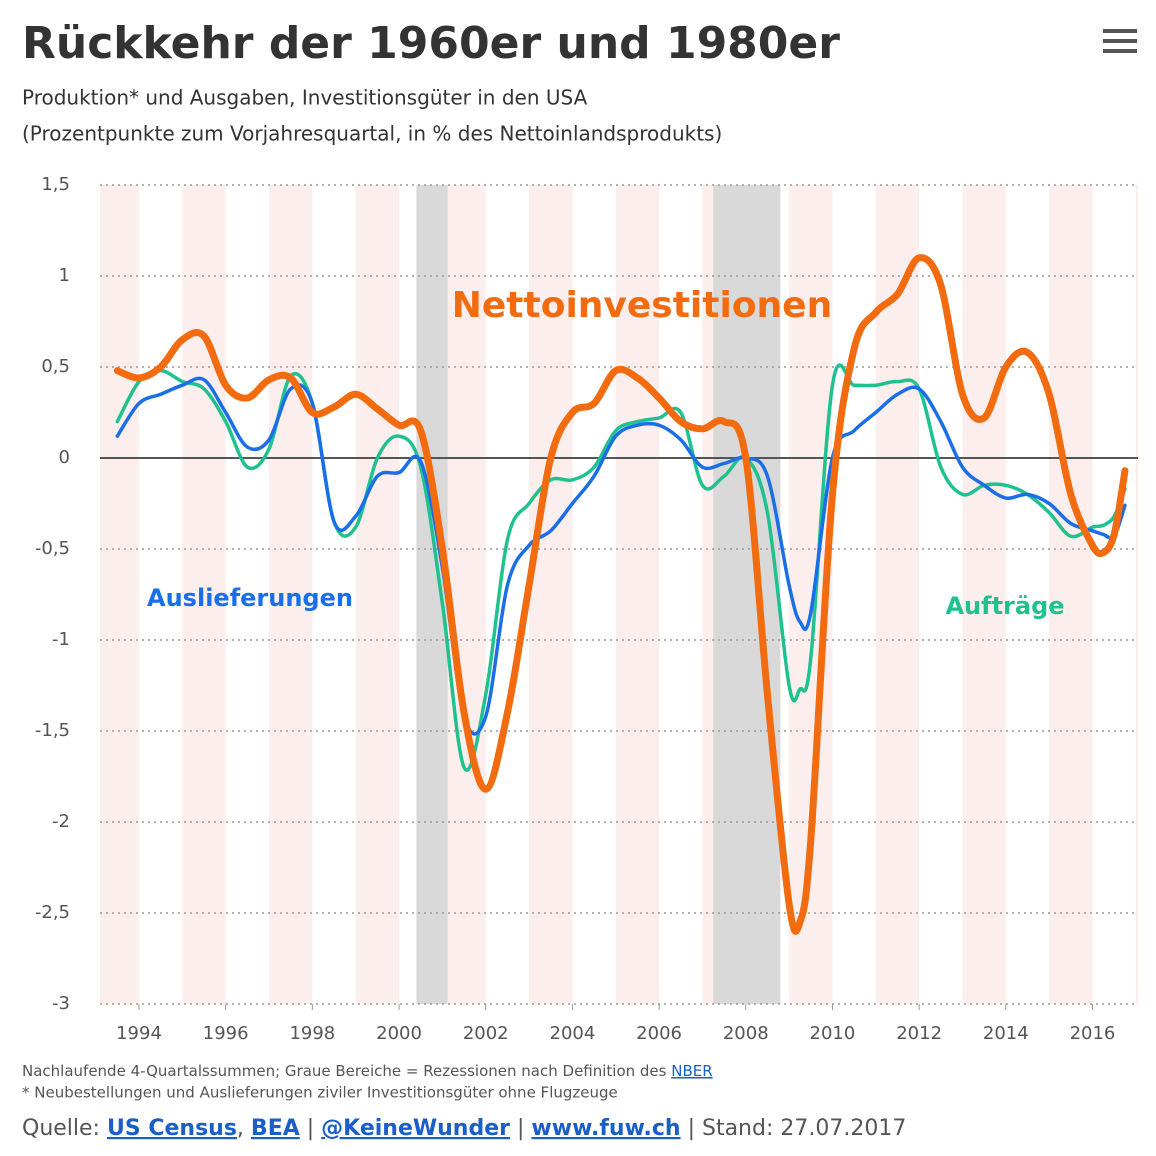 This screenshot has width=1156, height=1156. What do you see at coordinates (61, 1003) in the screenshot?
I see `y-tick-label: -3` at bounding box center [61, 1003].